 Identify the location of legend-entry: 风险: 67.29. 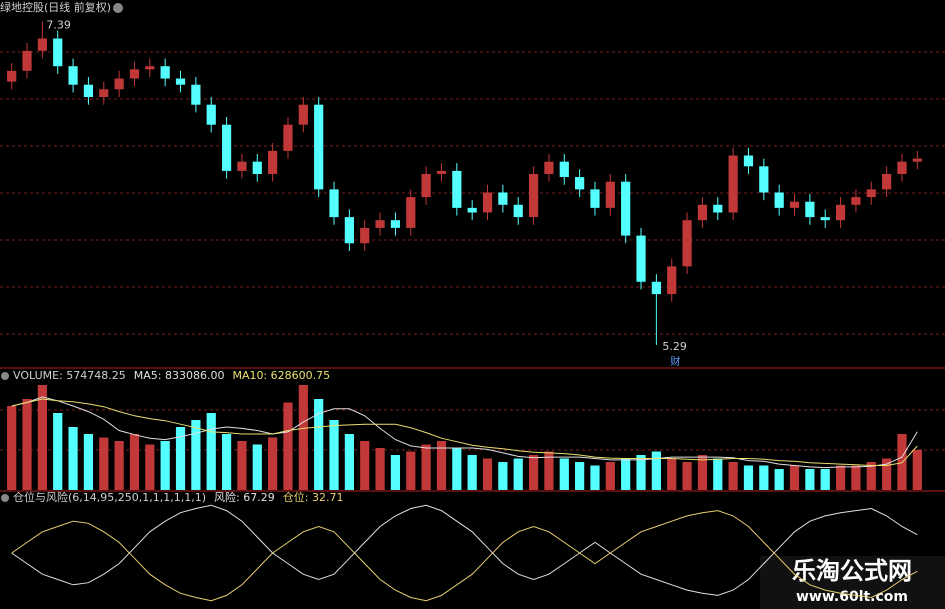
(244, 497).